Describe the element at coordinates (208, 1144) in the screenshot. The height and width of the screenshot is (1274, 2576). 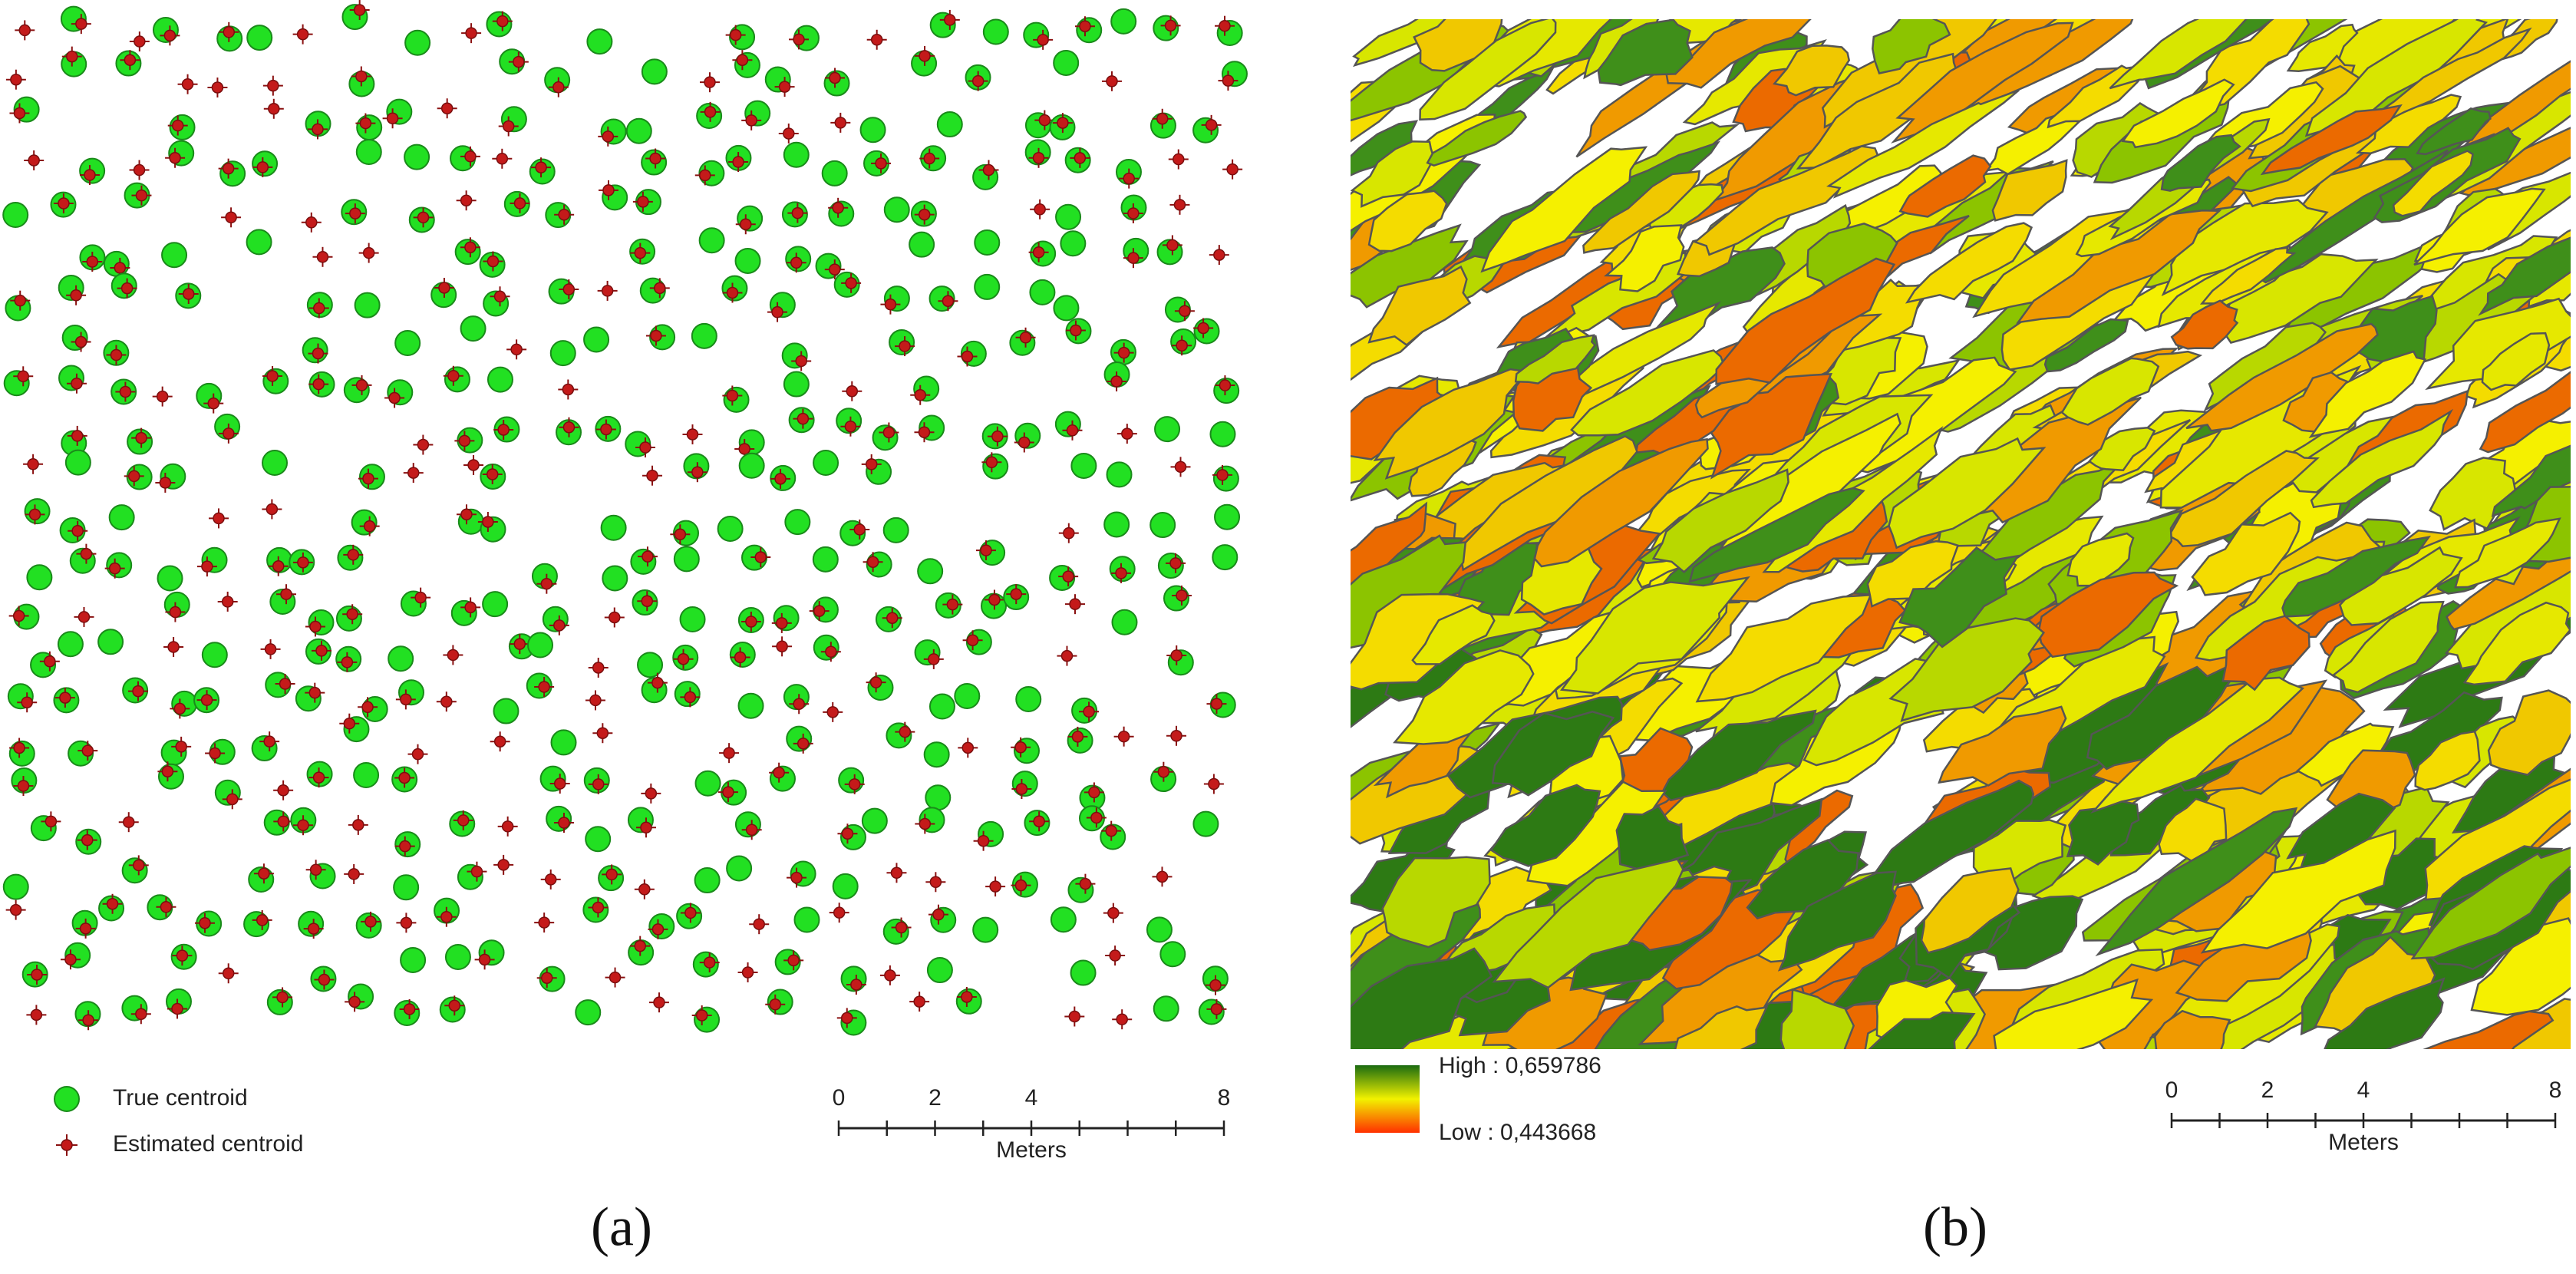
I see `legend-estimated: Estimated centroid` at that location.